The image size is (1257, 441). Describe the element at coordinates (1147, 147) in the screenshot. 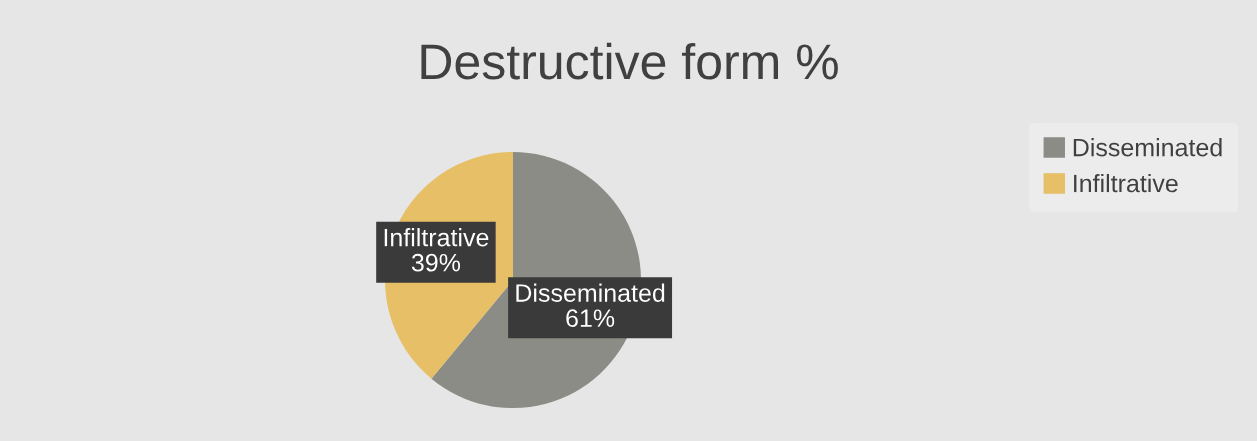

I see `legend-label: Disseminated` at that location.